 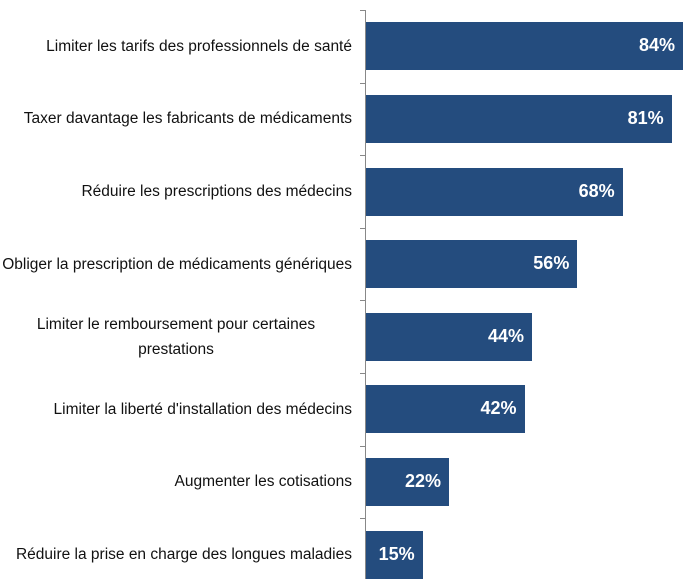 What do you see at coordinates (498, 408) in the screenshot?
I see `value-label: 42%` at bounding box center [498, 408].